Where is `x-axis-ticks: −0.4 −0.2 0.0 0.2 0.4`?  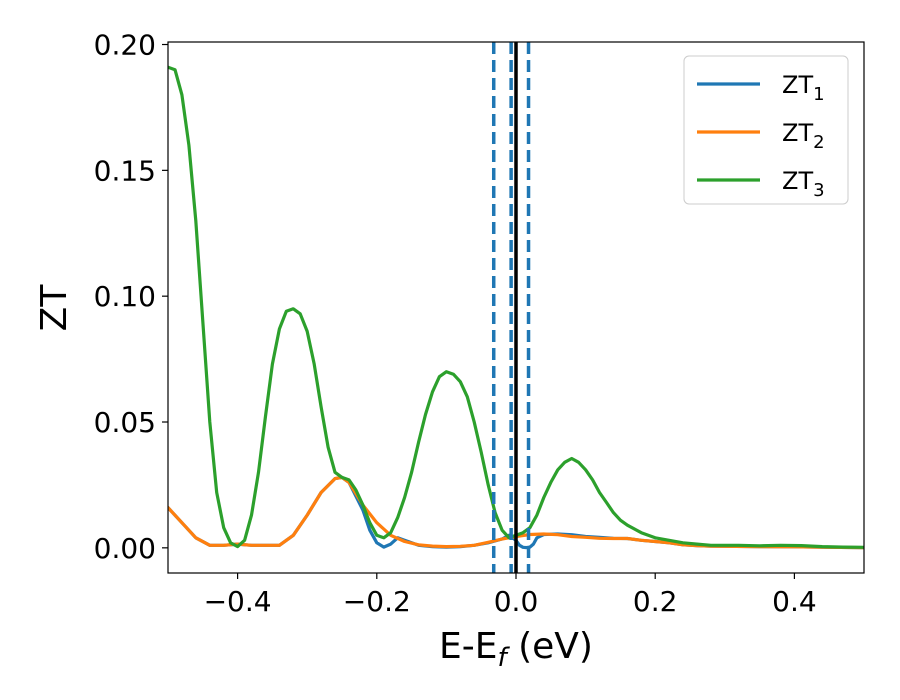 x-axis-ticks: −0.4 −0.2 0.0 0.2 0.4 is located at coordinates (510, 595).